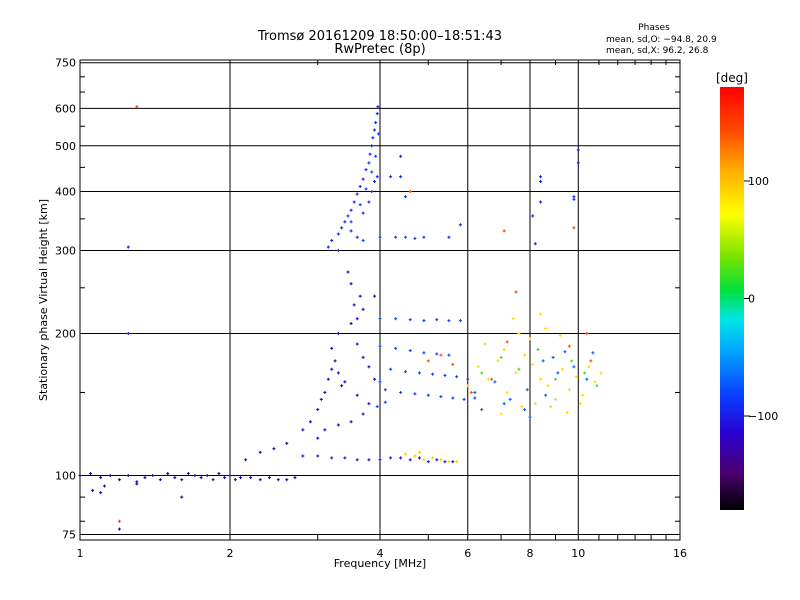 This screenshot has height=600, width=800. Describe the element at coordinates (65, 476) in the screenshot. I see `y-tick-label: 100` at that location.